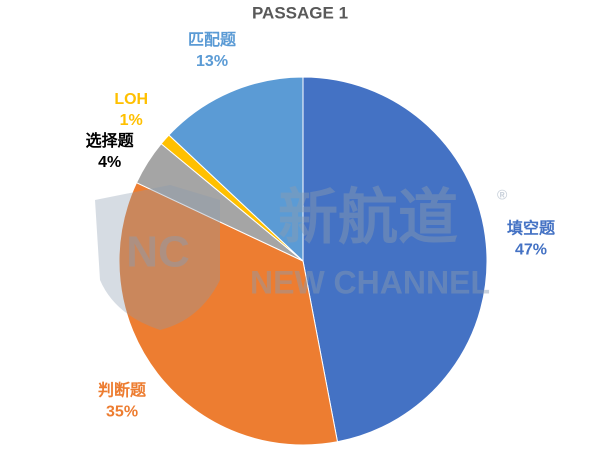 This screenshot has width=601, height=465. Describe the element at coordinates (122, 390) in the screenshot. I see `slice-label: 判断题` at that location.